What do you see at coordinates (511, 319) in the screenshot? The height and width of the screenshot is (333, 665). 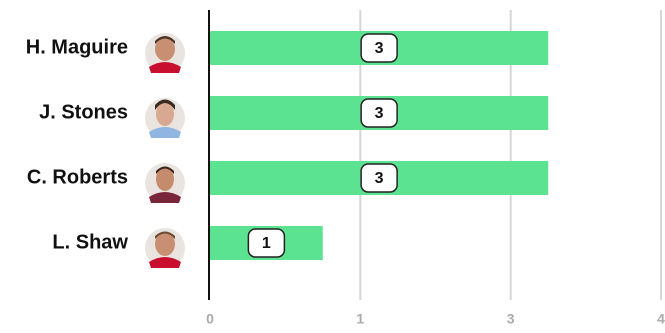 I see `x-tick-label: 3` at bounding box center [511, 319].